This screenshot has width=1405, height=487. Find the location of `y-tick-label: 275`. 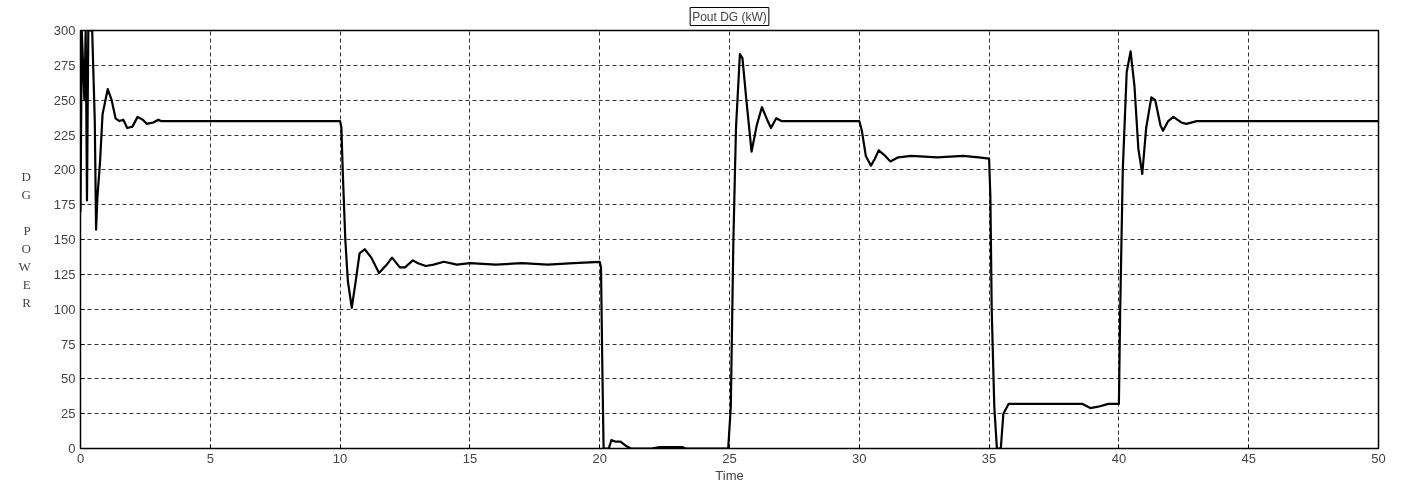

y-tick-label: 275 is located at coordinates (64, 65).